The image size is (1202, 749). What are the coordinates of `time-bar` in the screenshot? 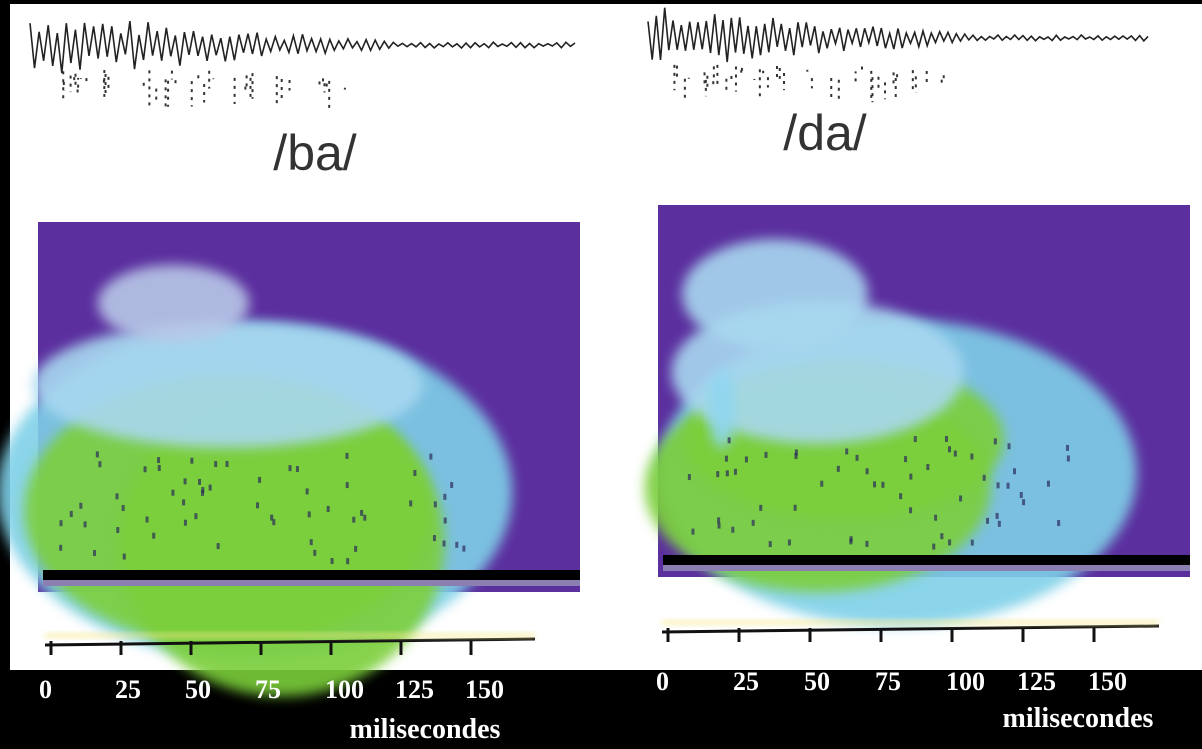 It's located at (910, 629).